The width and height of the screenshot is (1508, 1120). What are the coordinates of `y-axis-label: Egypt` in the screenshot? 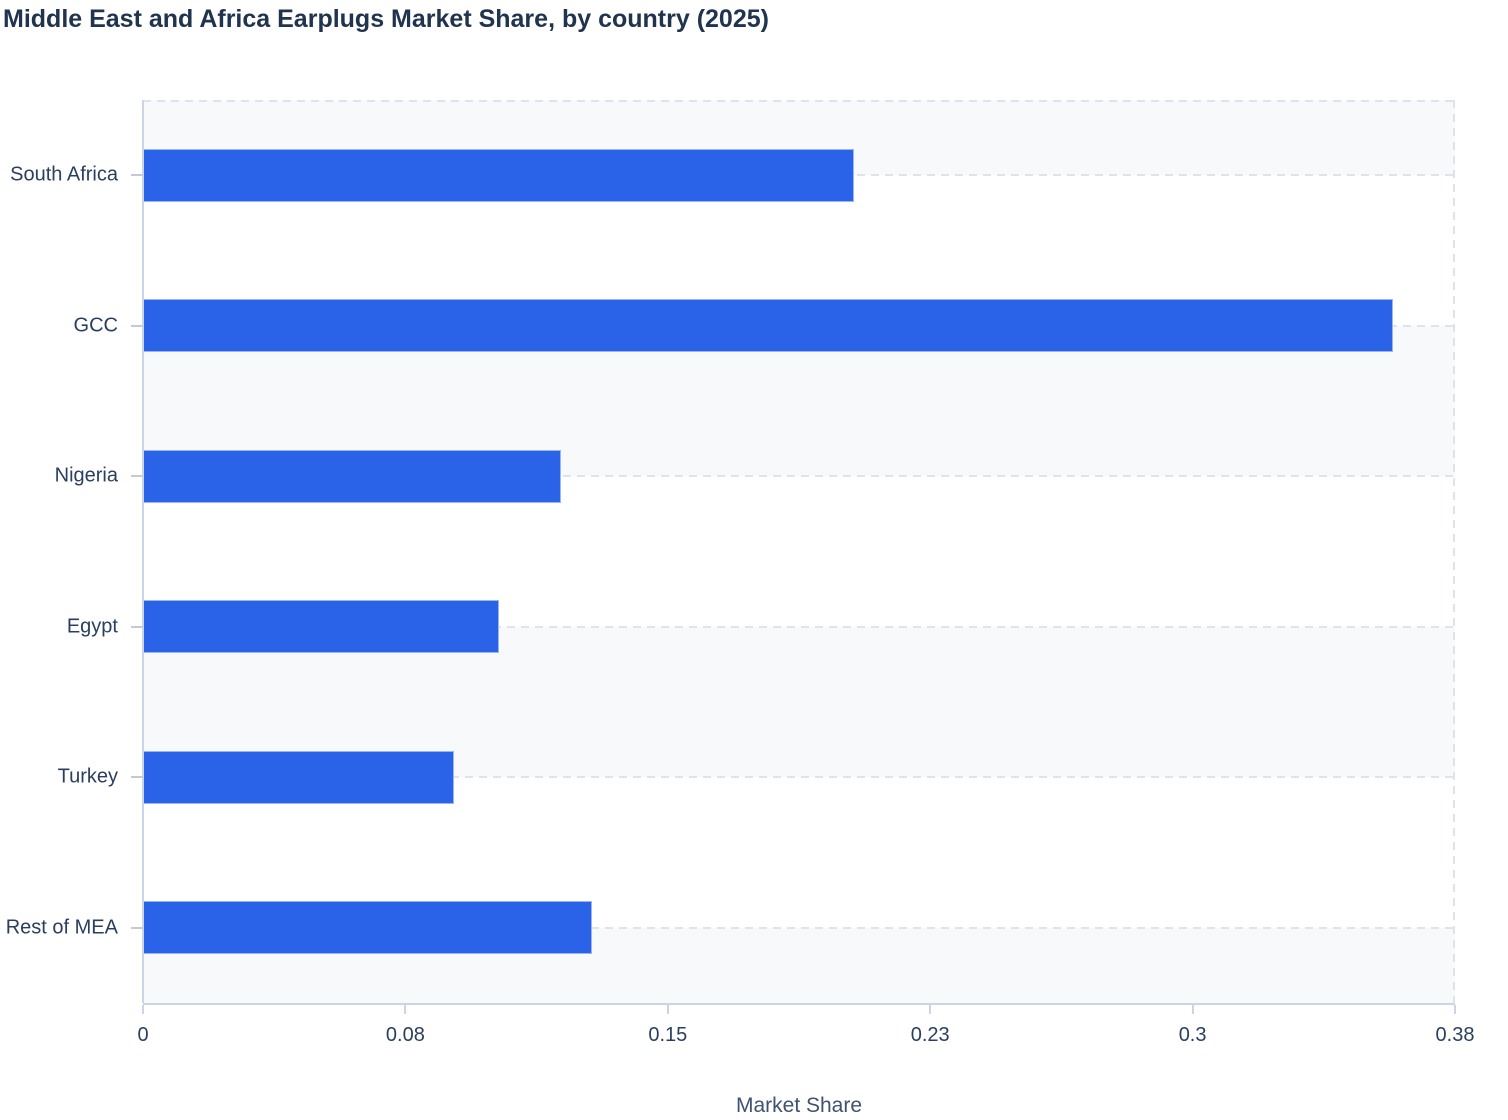 It's located at (92, 626).